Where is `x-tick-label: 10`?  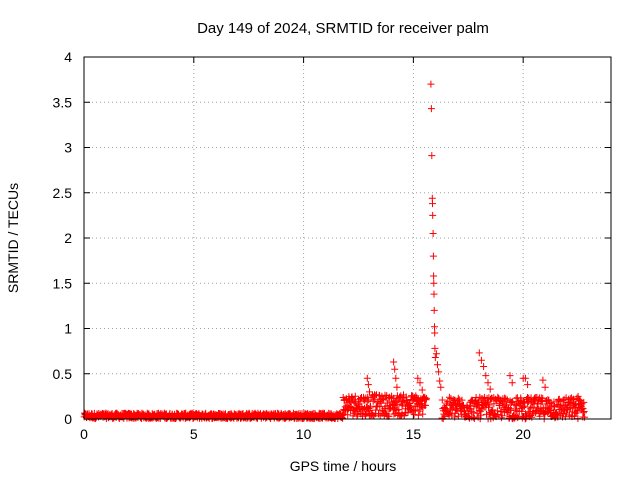
x-tick-label: 10 is located at coordinates (304, 434).